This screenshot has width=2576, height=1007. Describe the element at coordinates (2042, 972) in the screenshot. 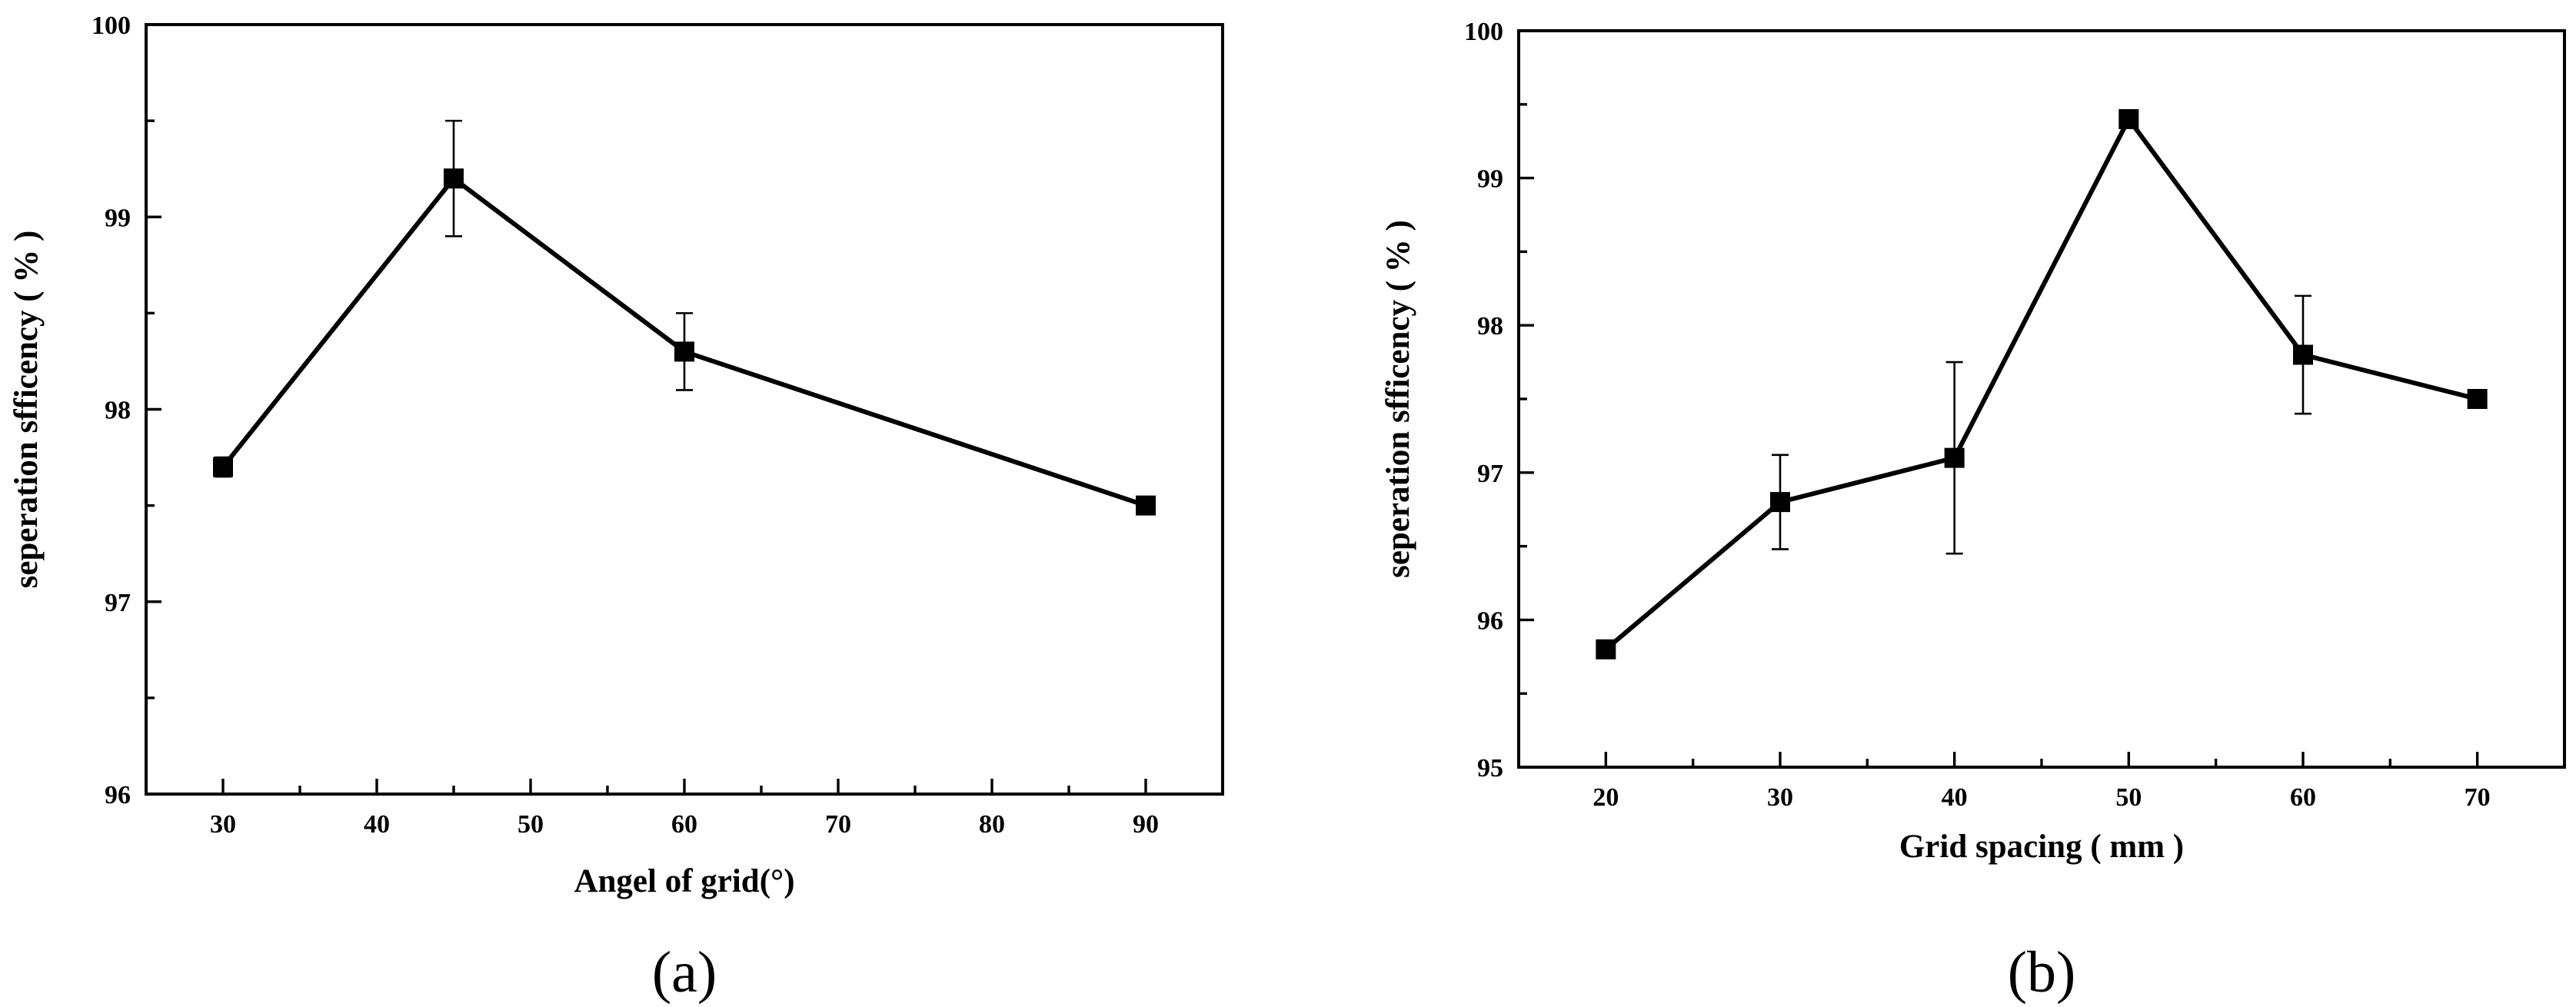

I see `panel-label: (b)` at that location.